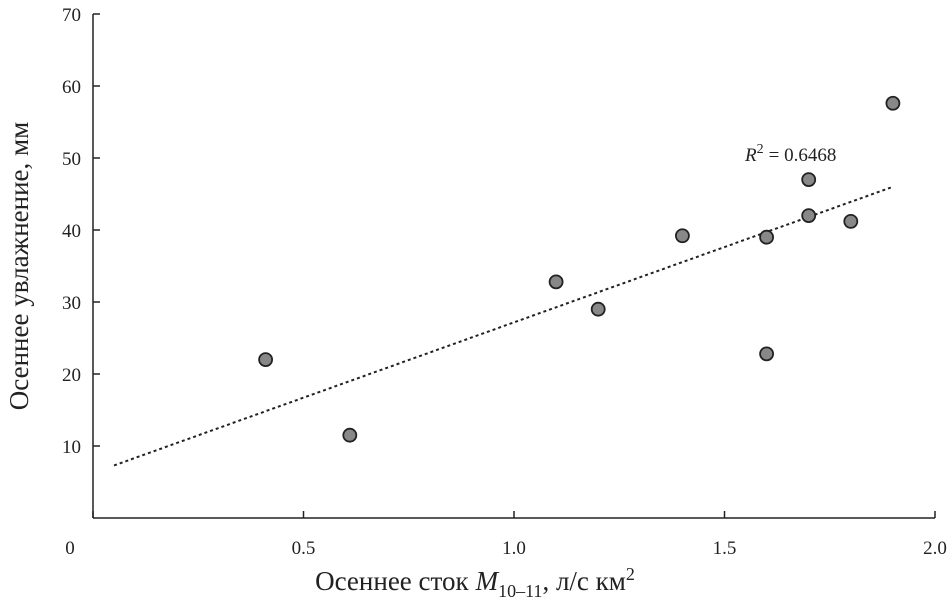  What do you see at coordinates (71, 159) in the screenshot?
I see `y-tick-label: 50` at bounding box center [71, 159].